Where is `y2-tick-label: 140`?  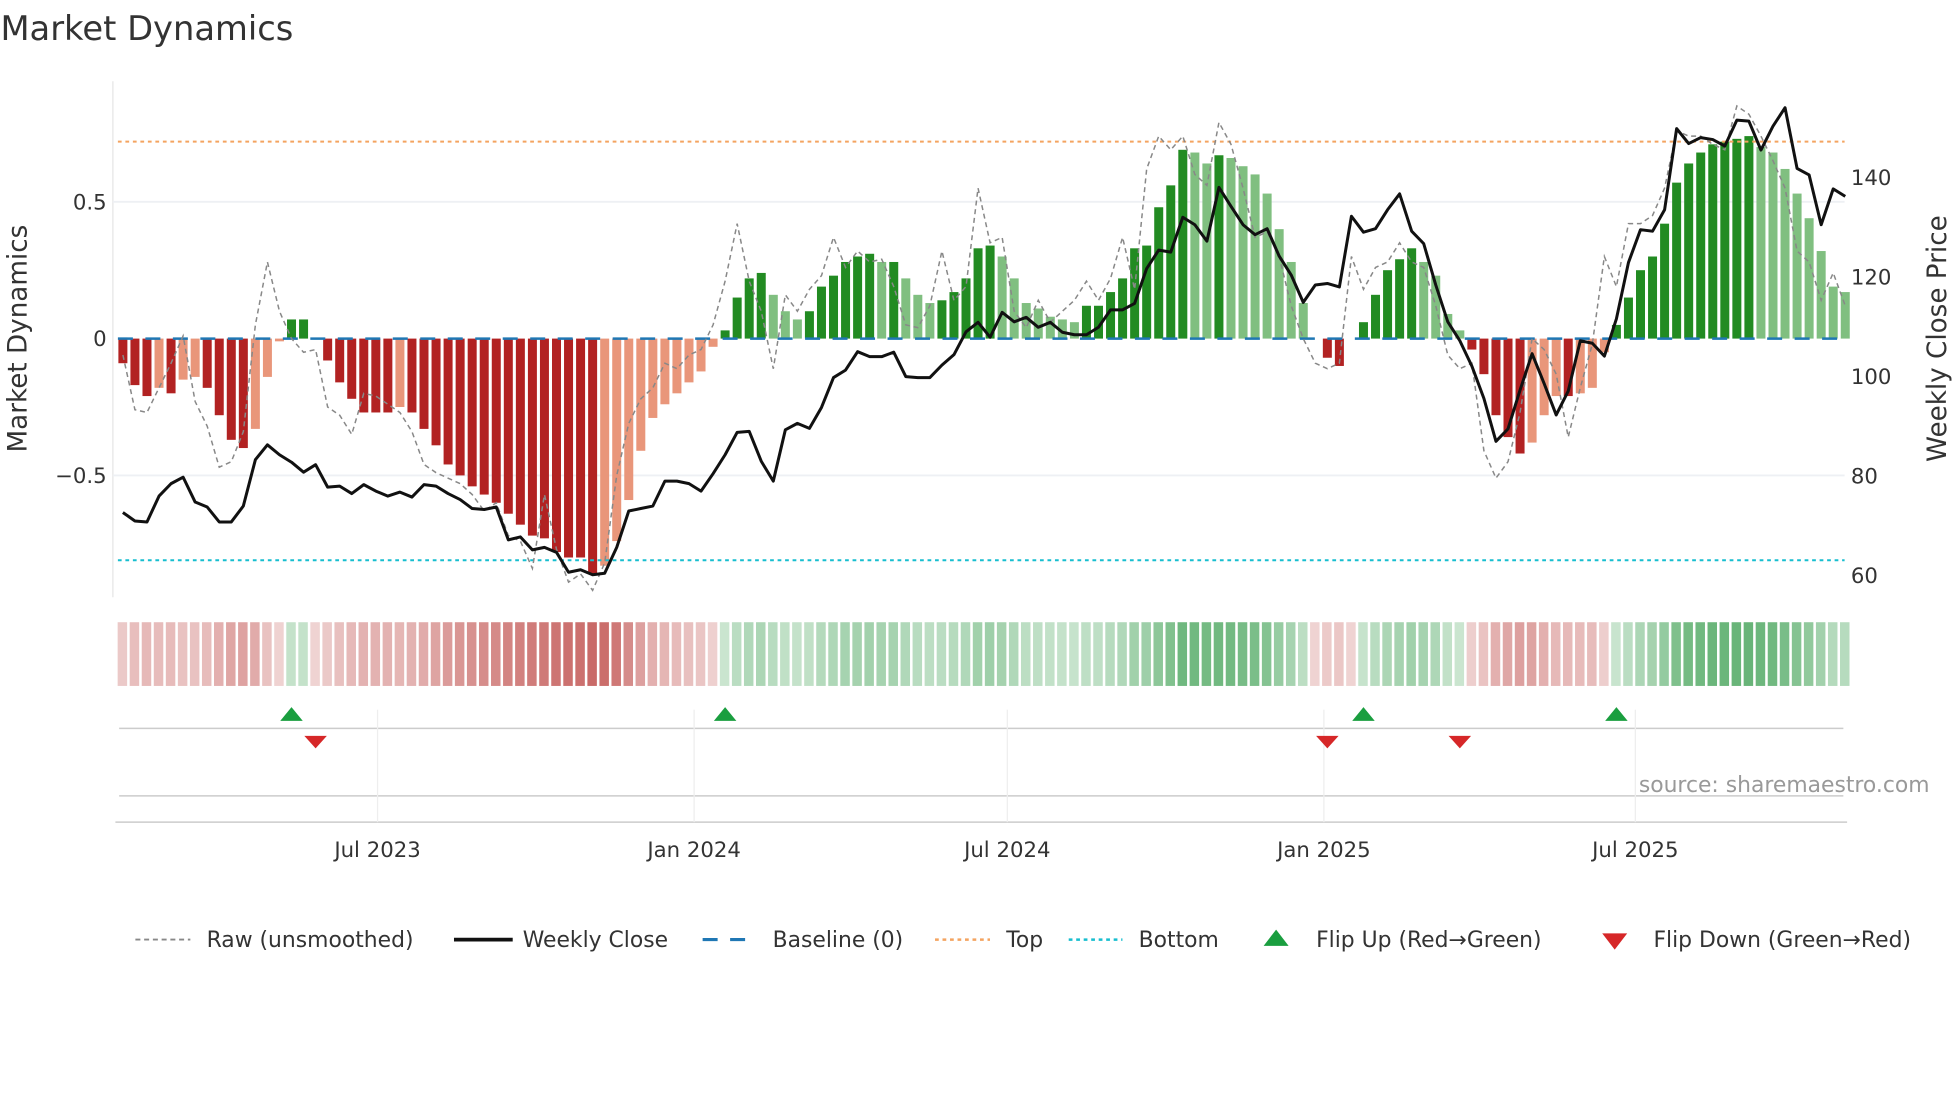 y2-tick-label: 140 is located at coordinates (1871, 178).